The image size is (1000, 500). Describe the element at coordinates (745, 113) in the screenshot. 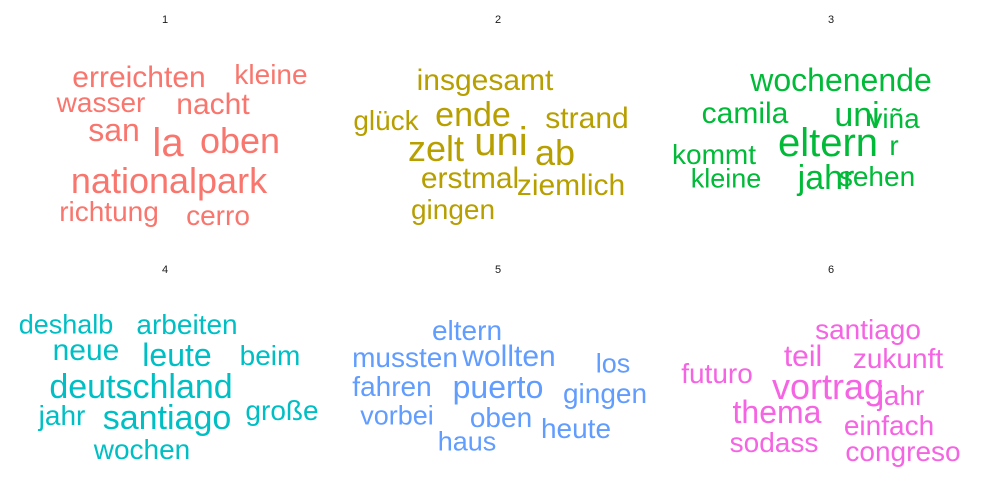

I see `word: camila` at that location.